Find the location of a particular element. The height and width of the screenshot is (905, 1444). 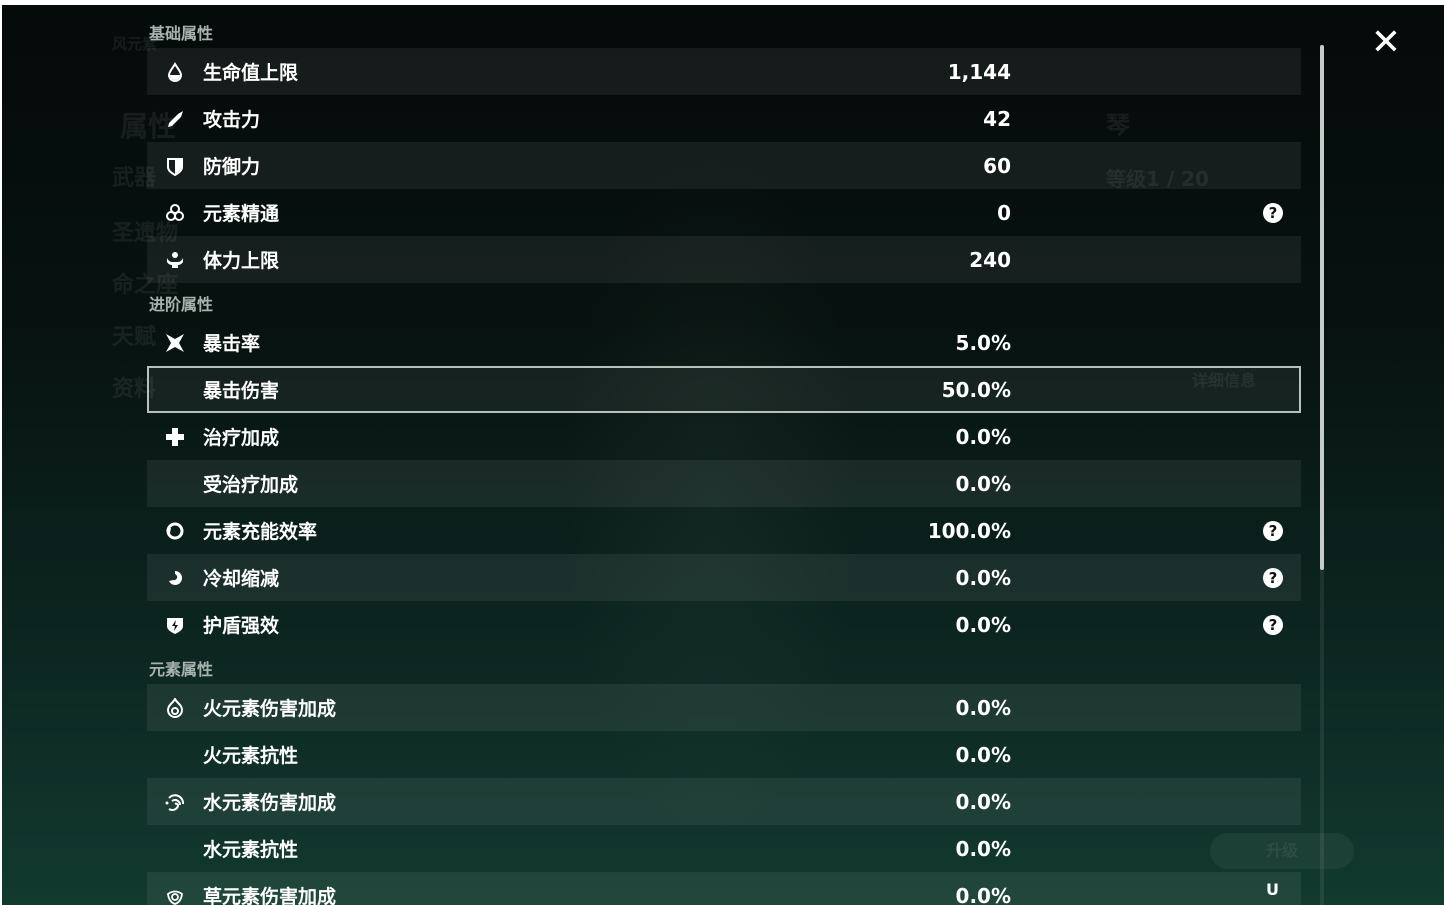

stamina-icon is located at coordinates (175, 260).